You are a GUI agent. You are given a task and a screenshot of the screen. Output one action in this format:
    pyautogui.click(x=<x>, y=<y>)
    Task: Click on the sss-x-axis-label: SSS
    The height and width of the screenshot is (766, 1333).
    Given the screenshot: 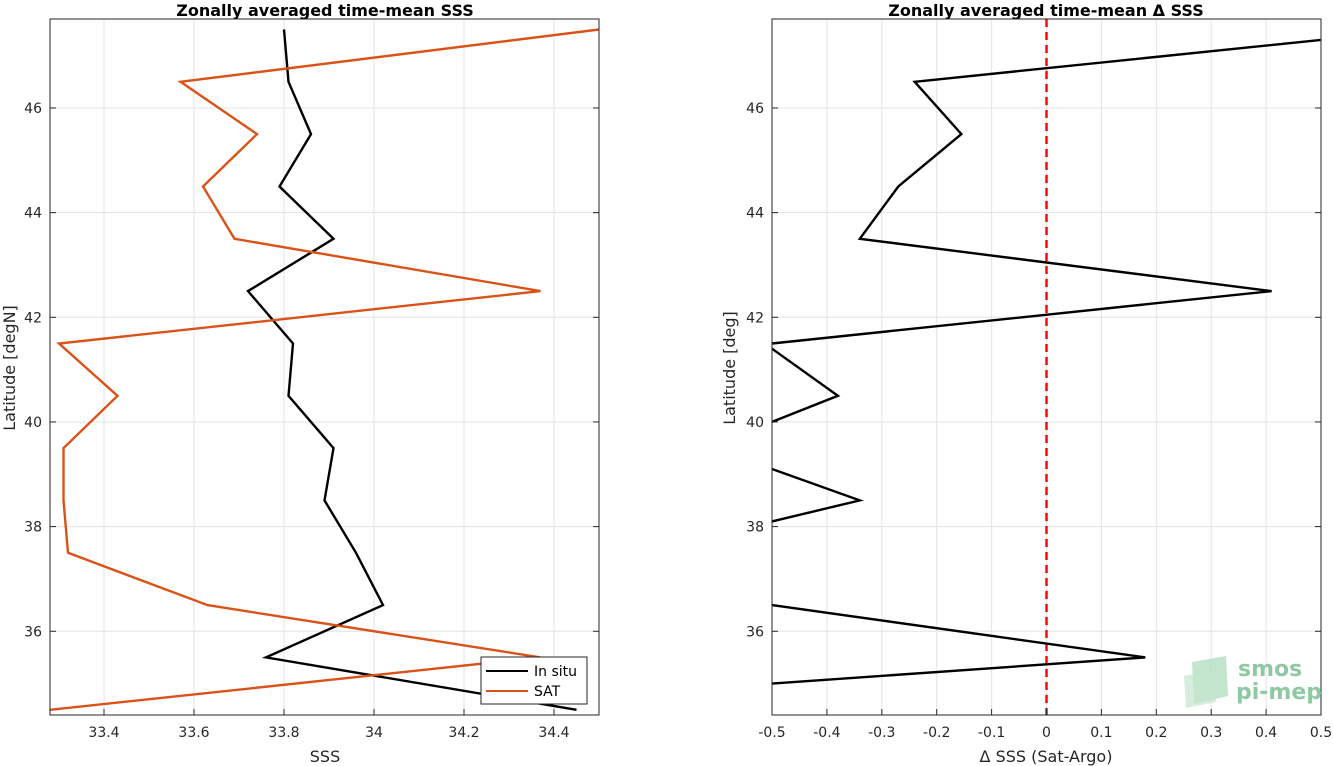 What is the action you would take?
    pyautogui.click(x=325, y=756)
    